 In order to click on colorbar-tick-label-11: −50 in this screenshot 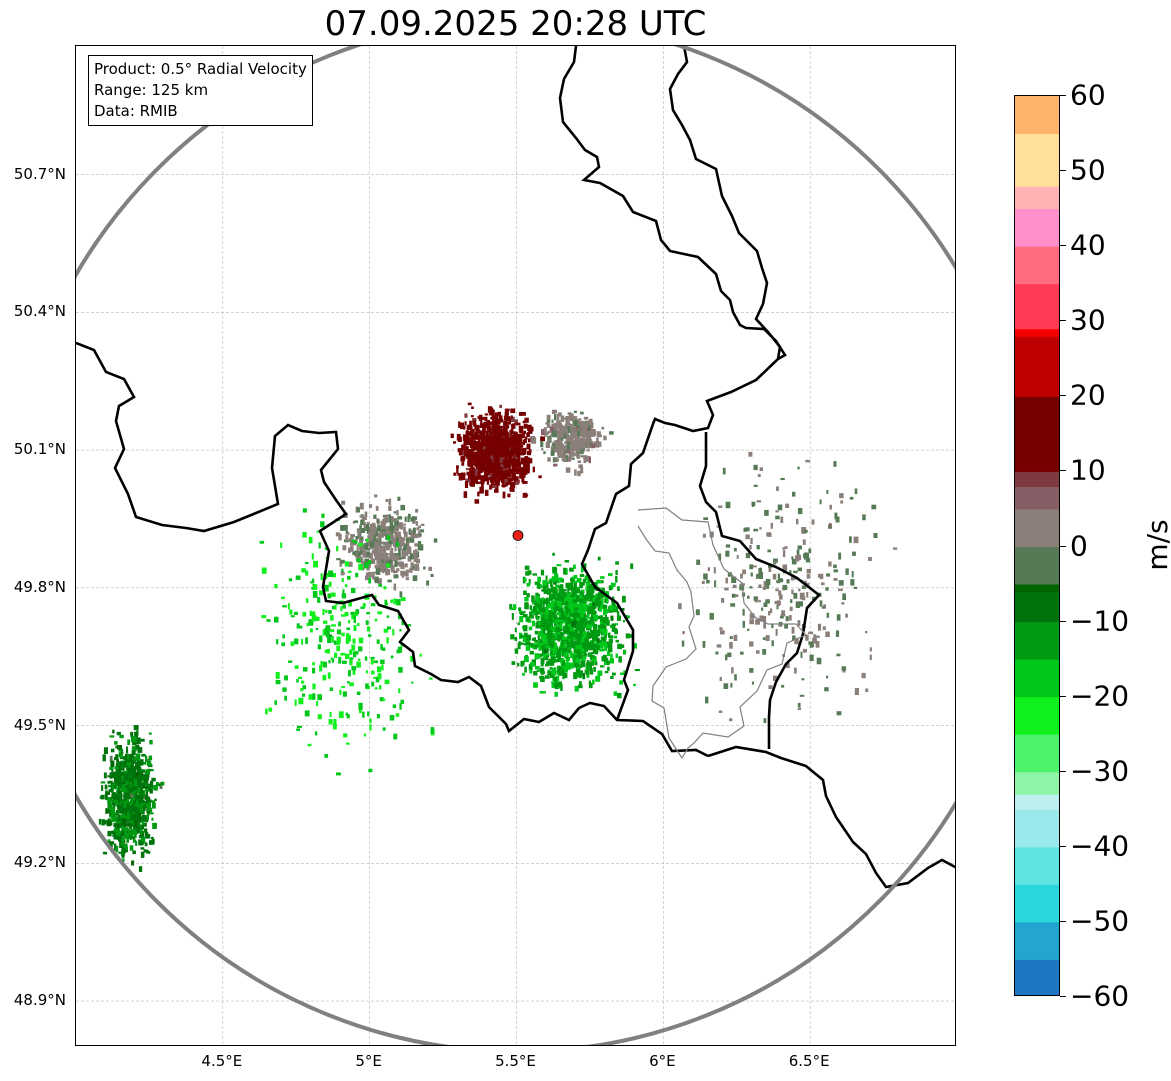, I will do `click(1100, 921)`.